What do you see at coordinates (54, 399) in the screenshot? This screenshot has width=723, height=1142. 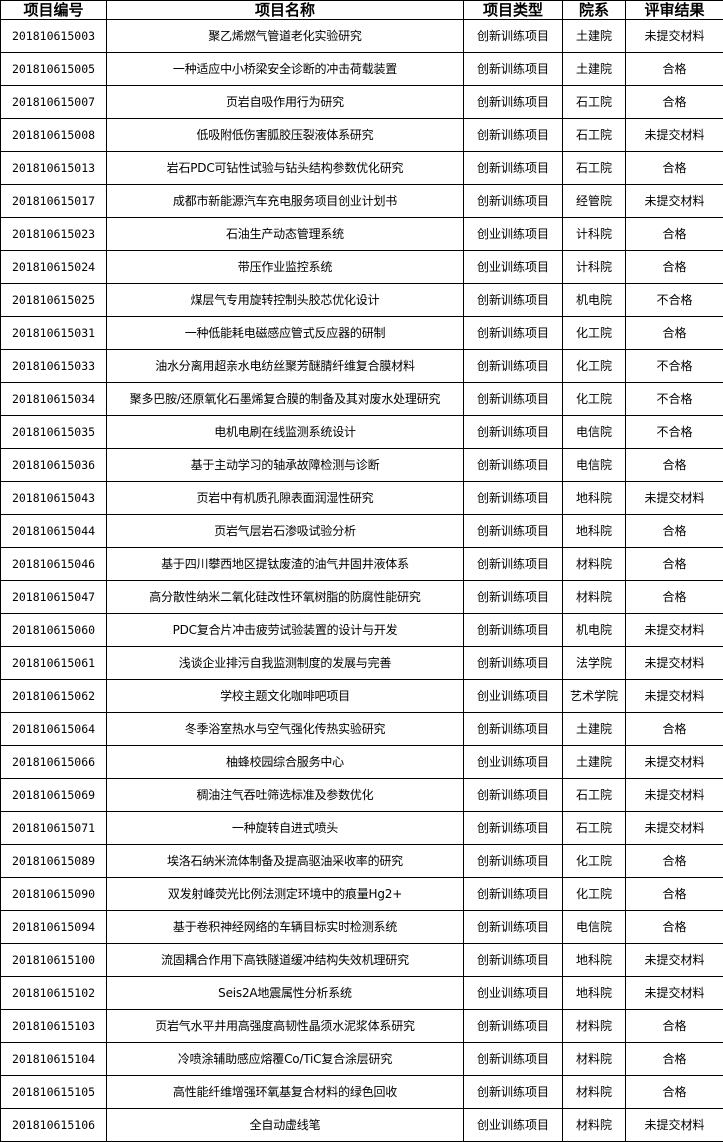 I see `project-id-cell: 201810615034` at bounding box center [54, 399].